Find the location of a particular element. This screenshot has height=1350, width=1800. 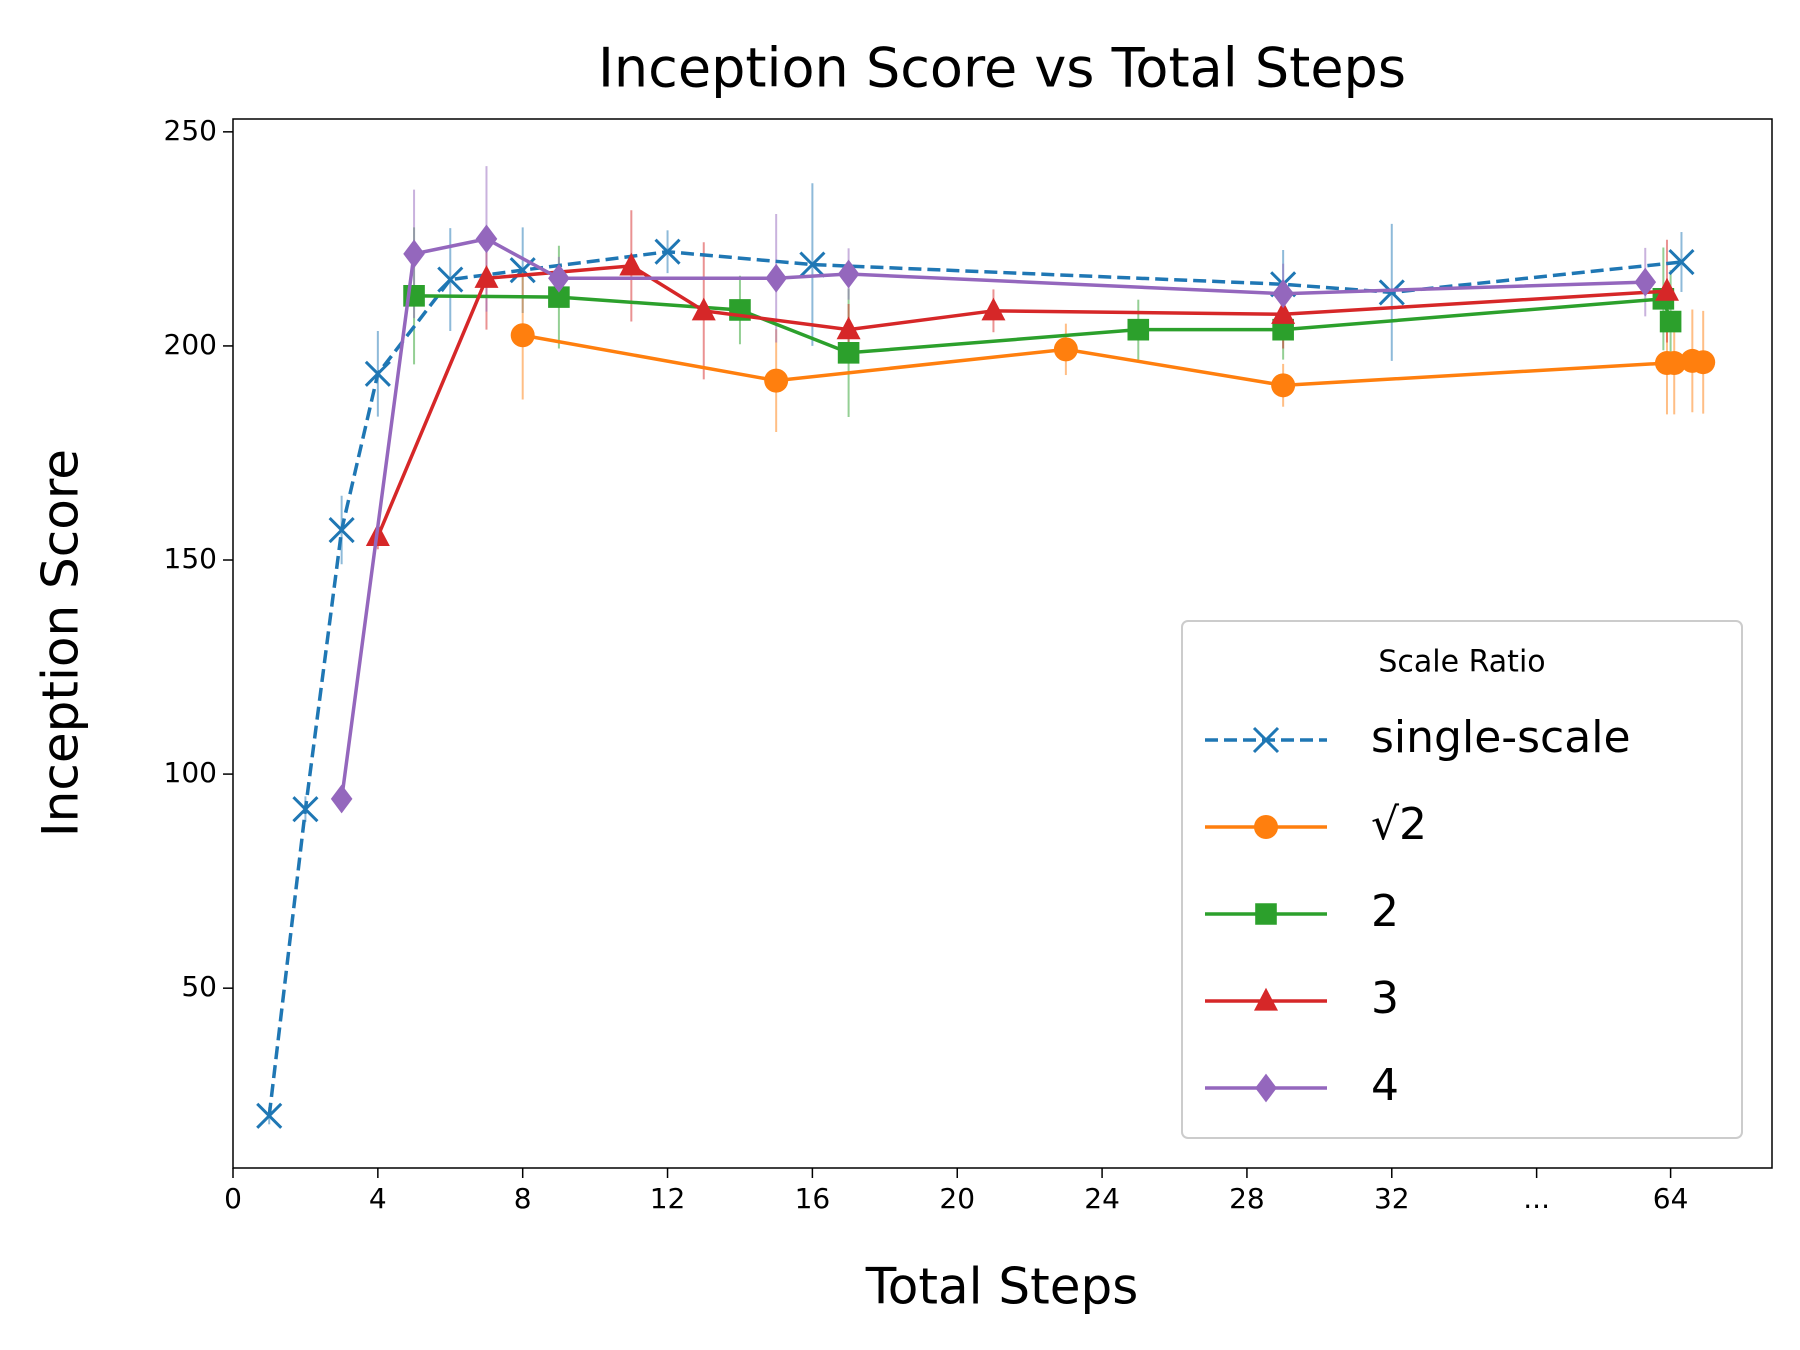

y-tick-label: 250 is located at coordinates (190, 130).